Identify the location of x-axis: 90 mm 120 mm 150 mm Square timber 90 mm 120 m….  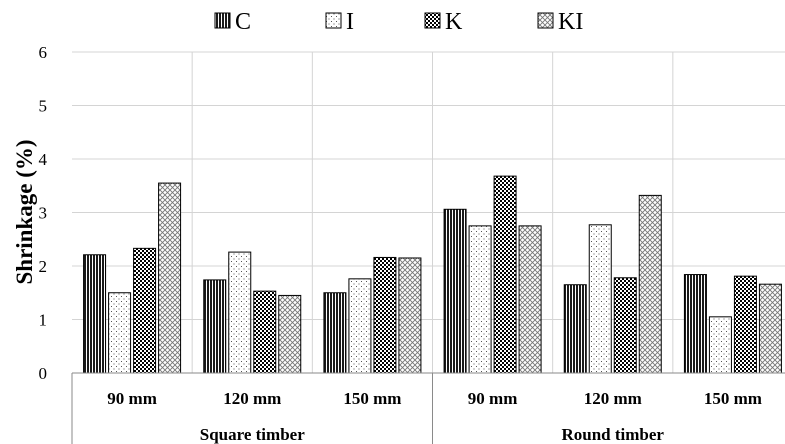
(428, 408).